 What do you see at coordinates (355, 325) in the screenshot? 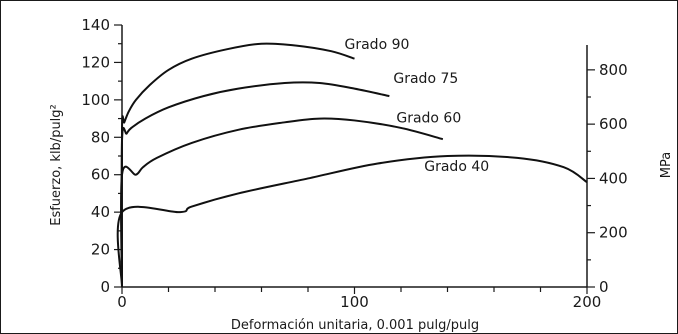
I see `x-axis-title: Deformación unitaria, 0.001 pulg/pulg` at bounding box center [355, 325].